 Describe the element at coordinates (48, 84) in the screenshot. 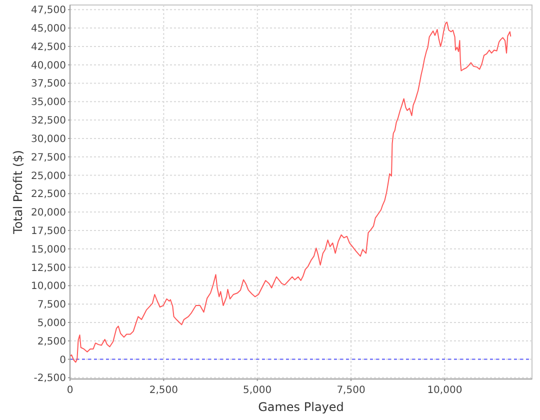

I see `y-tick-label: 37,500` at that location.